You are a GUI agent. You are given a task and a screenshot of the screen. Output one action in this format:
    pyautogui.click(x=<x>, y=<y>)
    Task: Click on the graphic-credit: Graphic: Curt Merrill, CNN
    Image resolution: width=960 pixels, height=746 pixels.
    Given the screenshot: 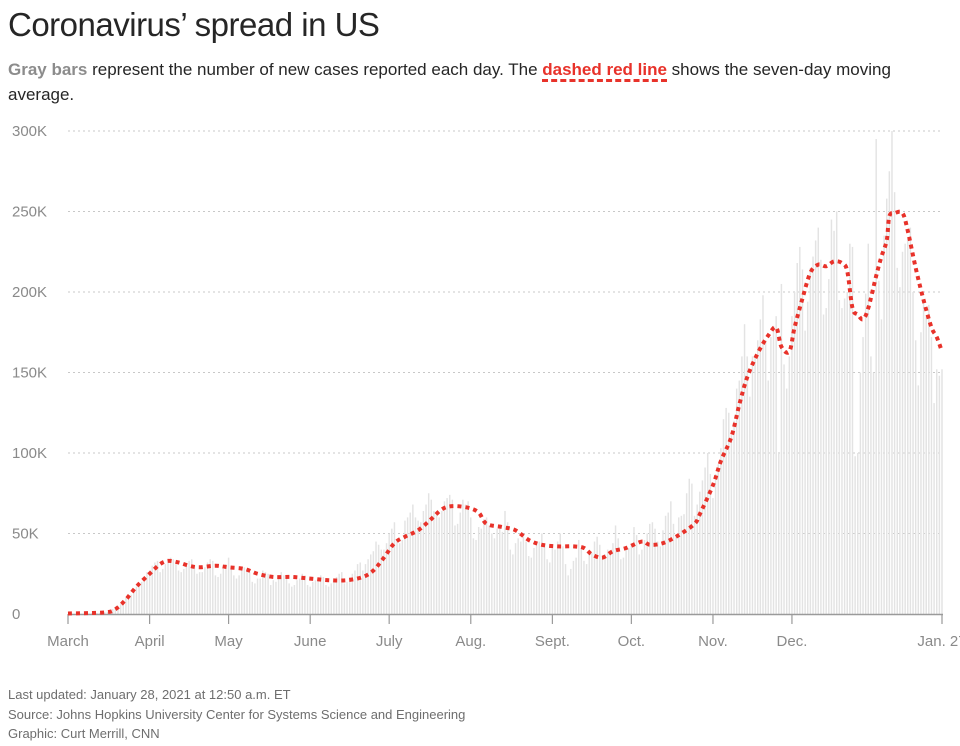 What is the action you would take?
    pyautogui.click(x=84, y=733)
    